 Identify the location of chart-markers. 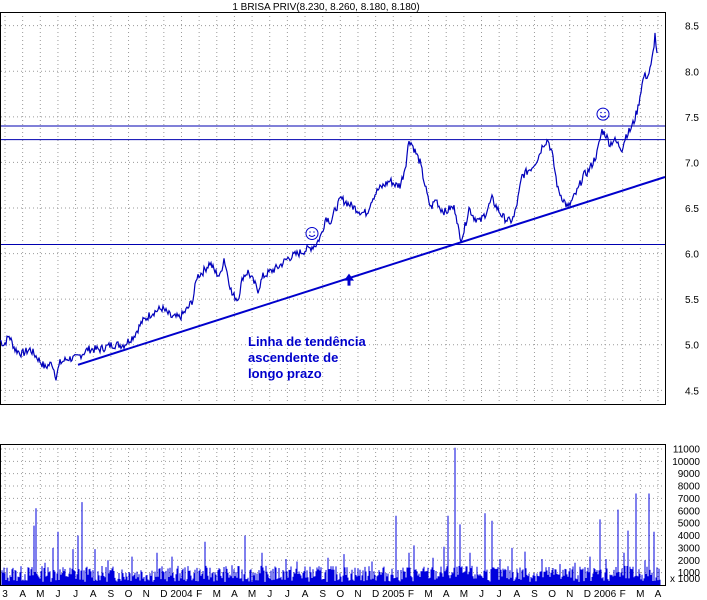
(457, 196).